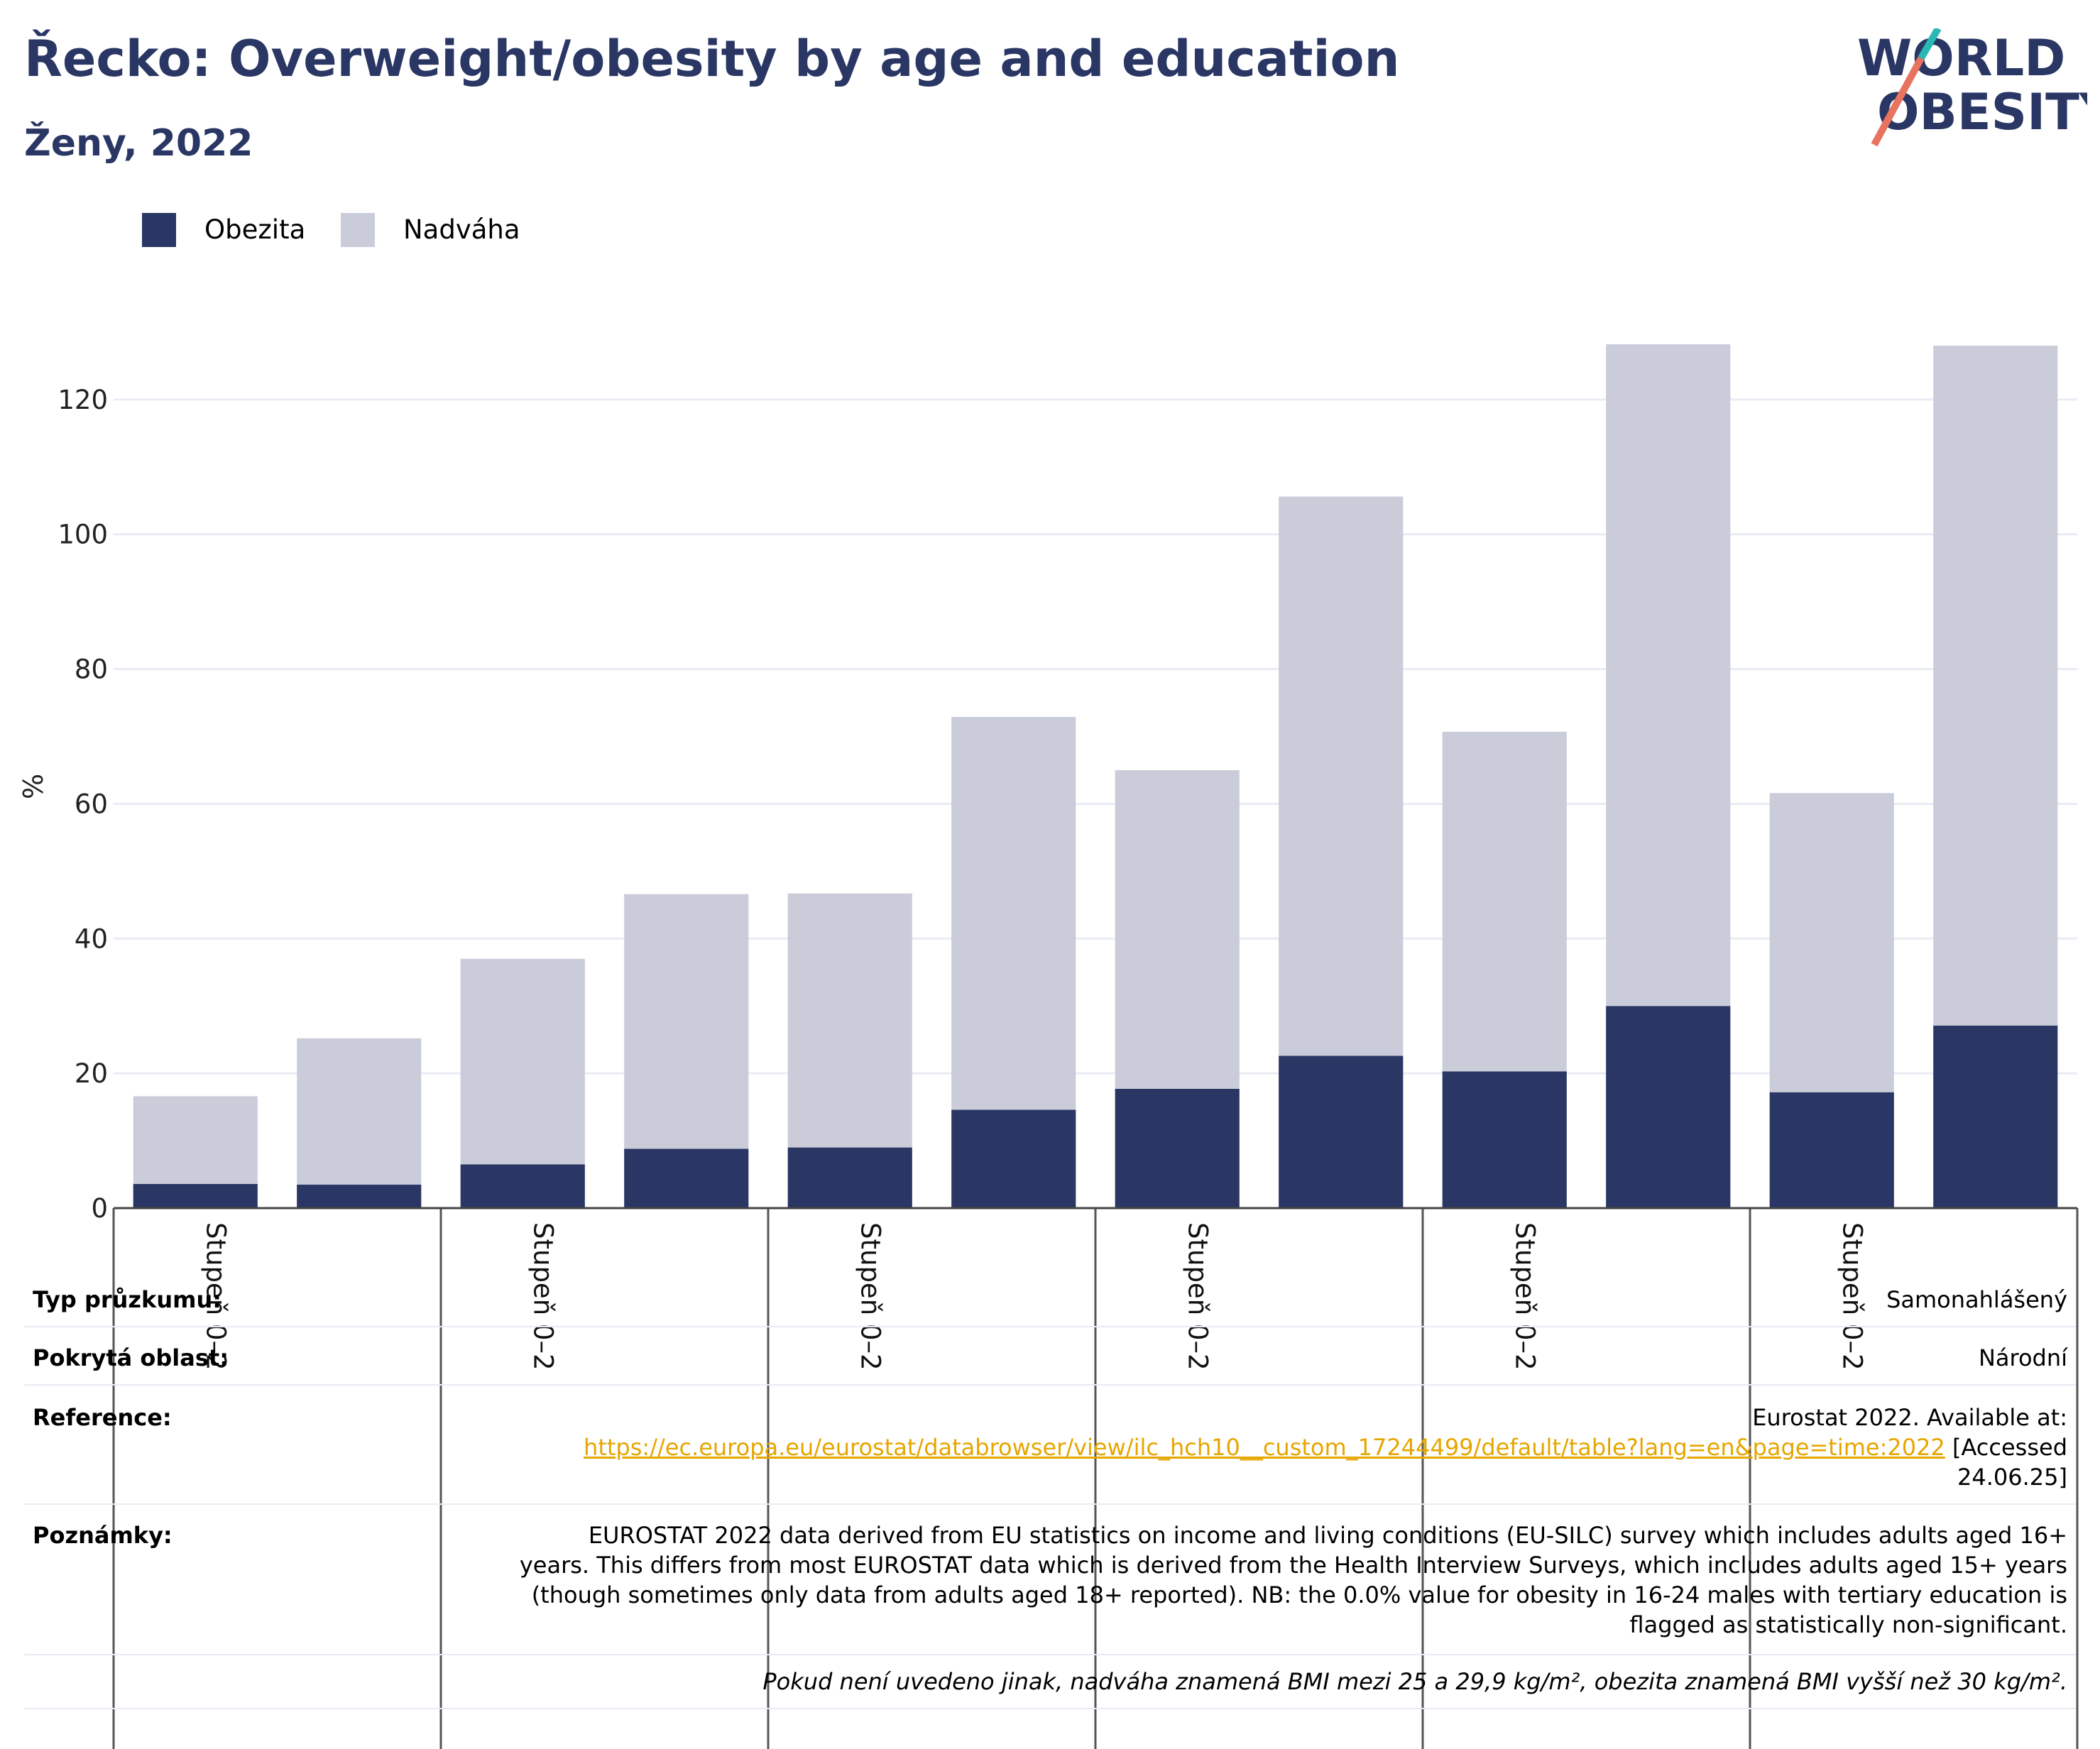 This screenshot has height=1749, width=2100. Describe the element at coordinates (255, 229) in the screenshot. I see `legend-label-obezita: Obezita` at that location.